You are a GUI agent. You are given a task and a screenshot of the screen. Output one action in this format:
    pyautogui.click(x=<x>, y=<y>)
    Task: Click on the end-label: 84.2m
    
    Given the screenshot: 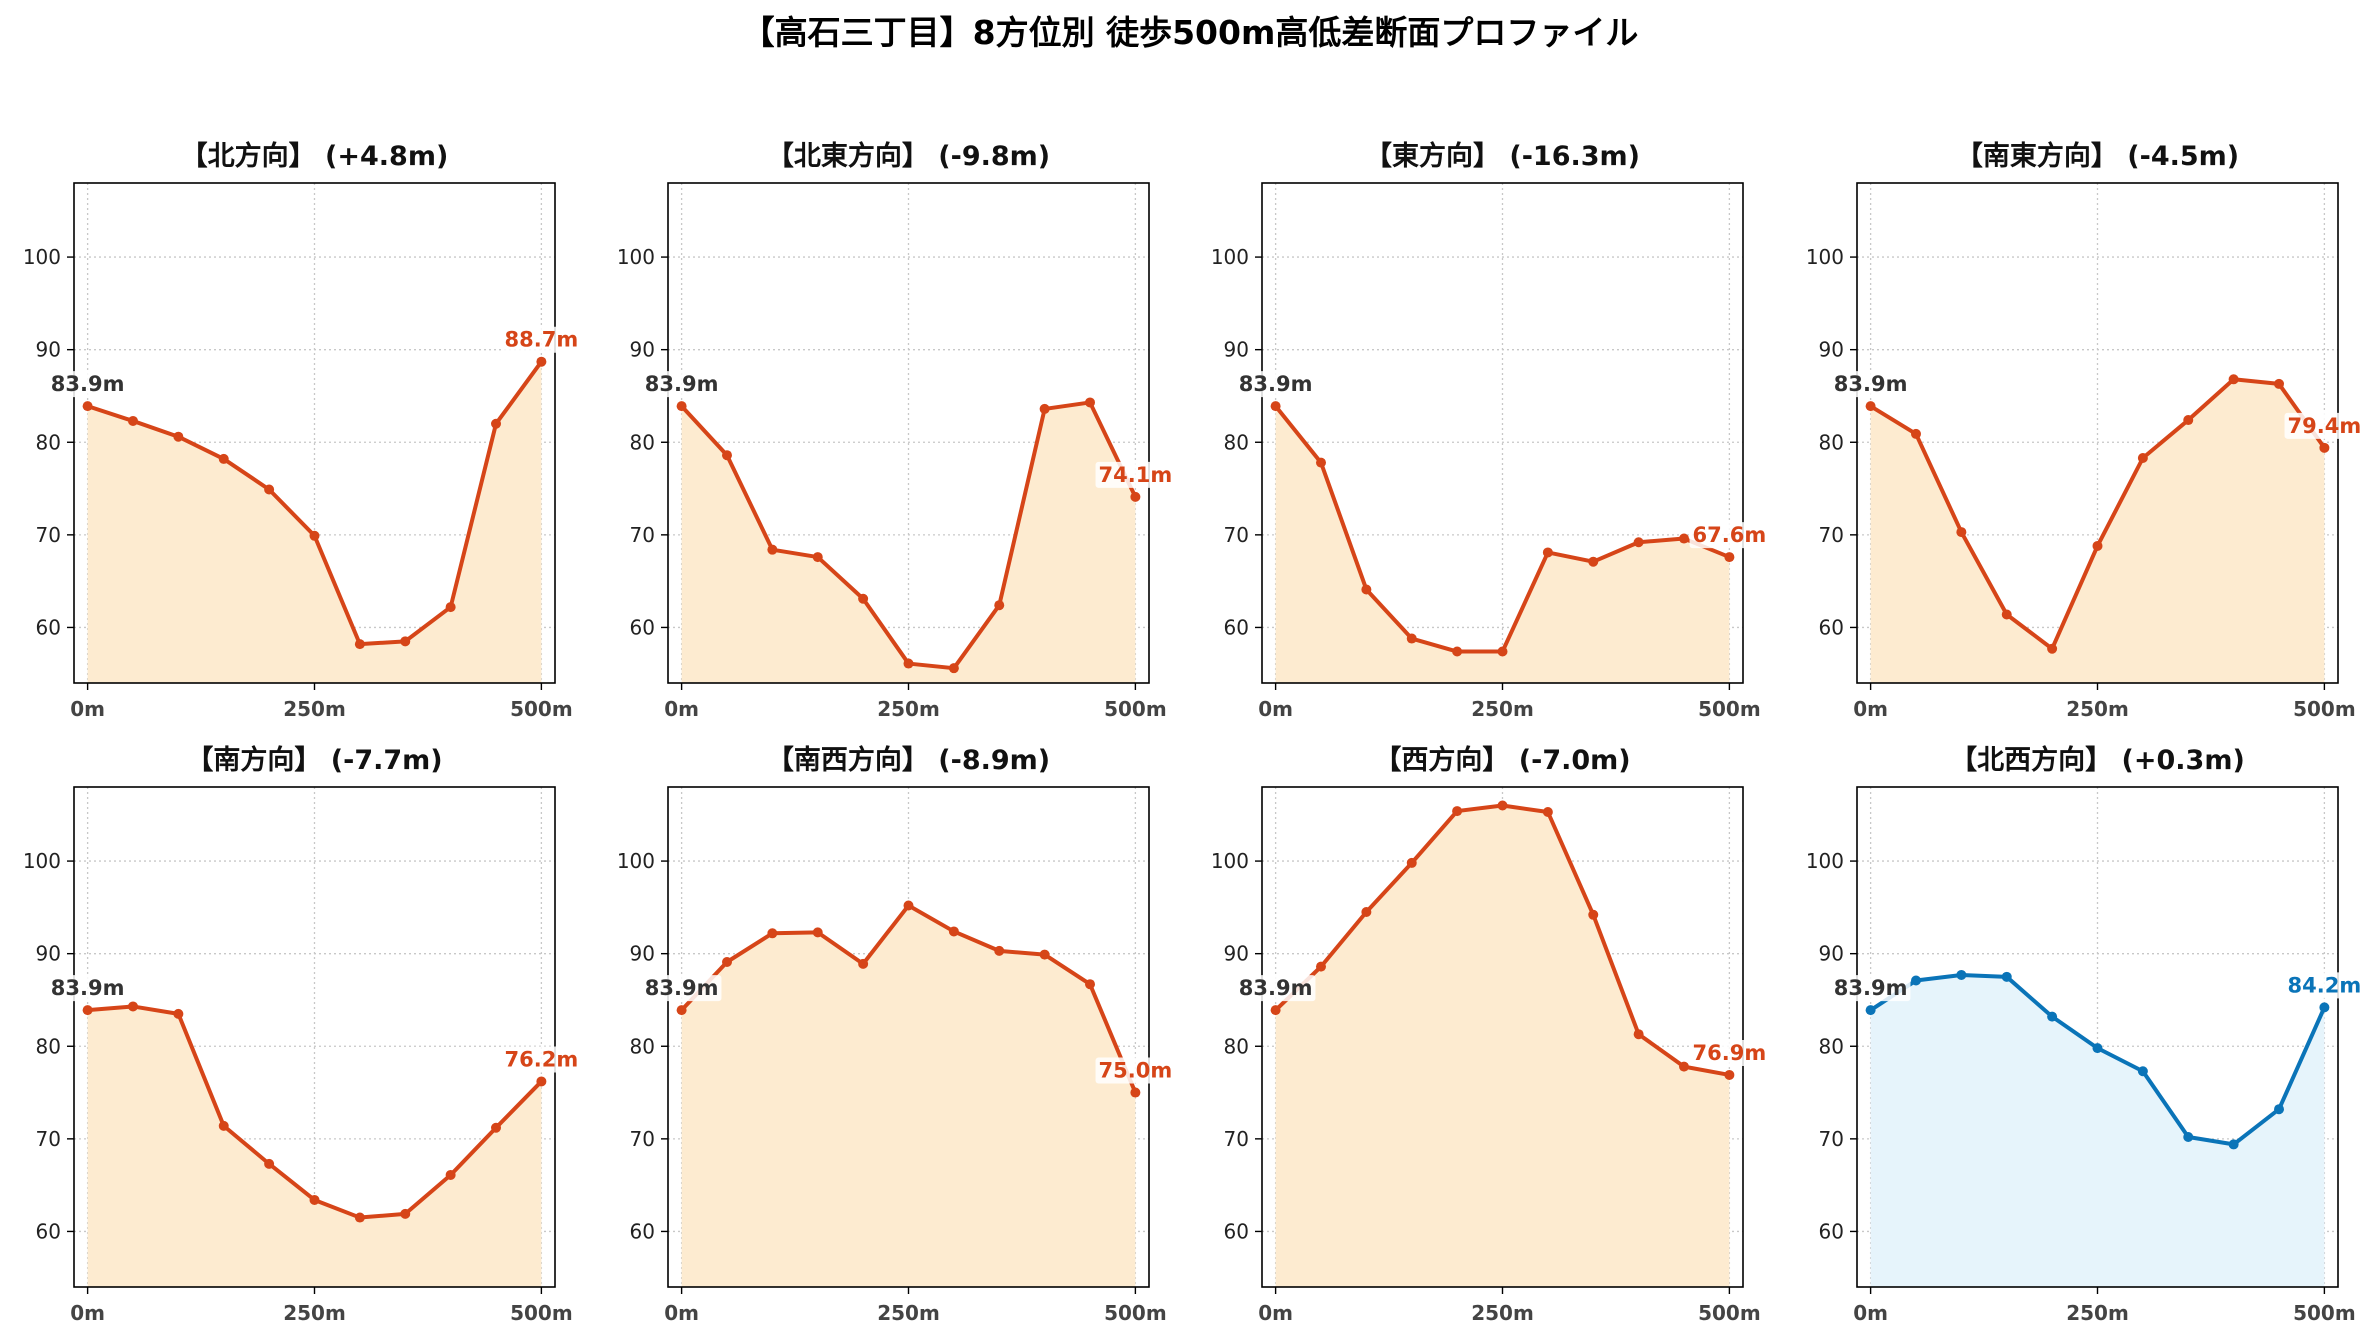 What is the action you would take?
    pyautogui.click(x=2325, y=985)
    